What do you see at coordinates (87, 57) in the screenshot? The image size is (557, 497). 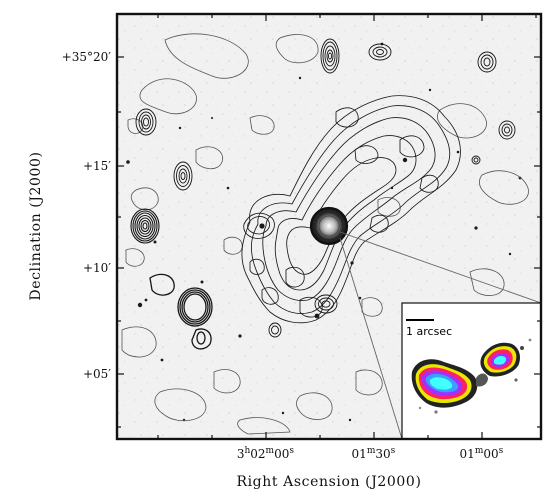 I see `y-tick-label: +35°20′` at bounding box center [87, 57].